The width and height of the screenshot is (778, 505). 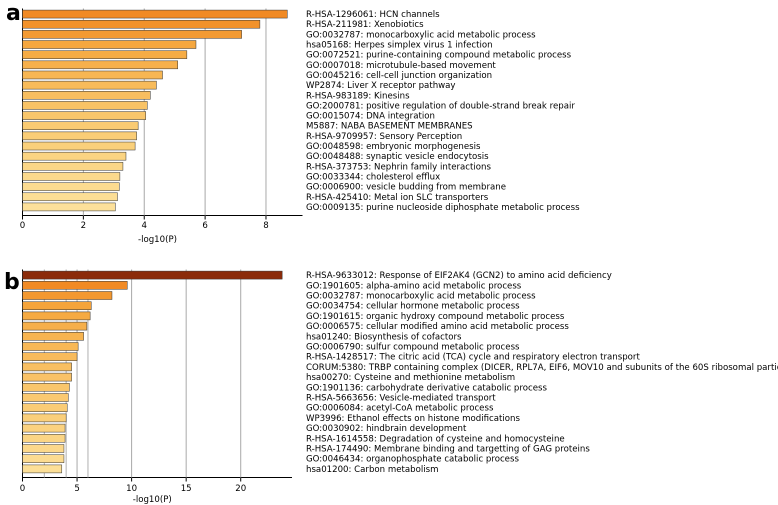 What do you see at coordinates (186, 489) in the screenshot?
I see `x-tick-label: 15` at bounding box center [186, 489].